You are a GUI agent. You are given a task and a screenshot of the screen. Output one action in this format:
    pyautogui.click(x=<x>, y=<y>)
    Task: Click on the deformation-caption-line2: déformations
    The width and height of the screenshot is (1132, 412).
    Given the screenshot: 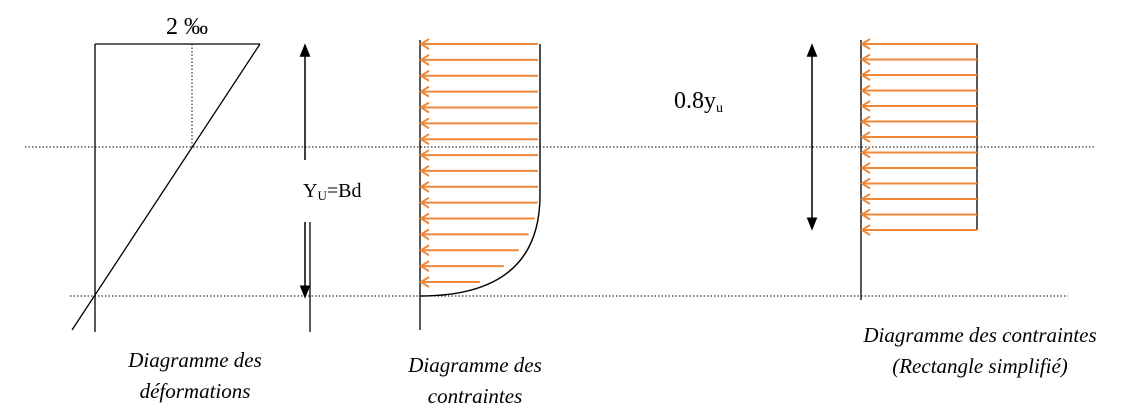 What is the action you would take?
    pyautogui.click(x=195, y=391)
    